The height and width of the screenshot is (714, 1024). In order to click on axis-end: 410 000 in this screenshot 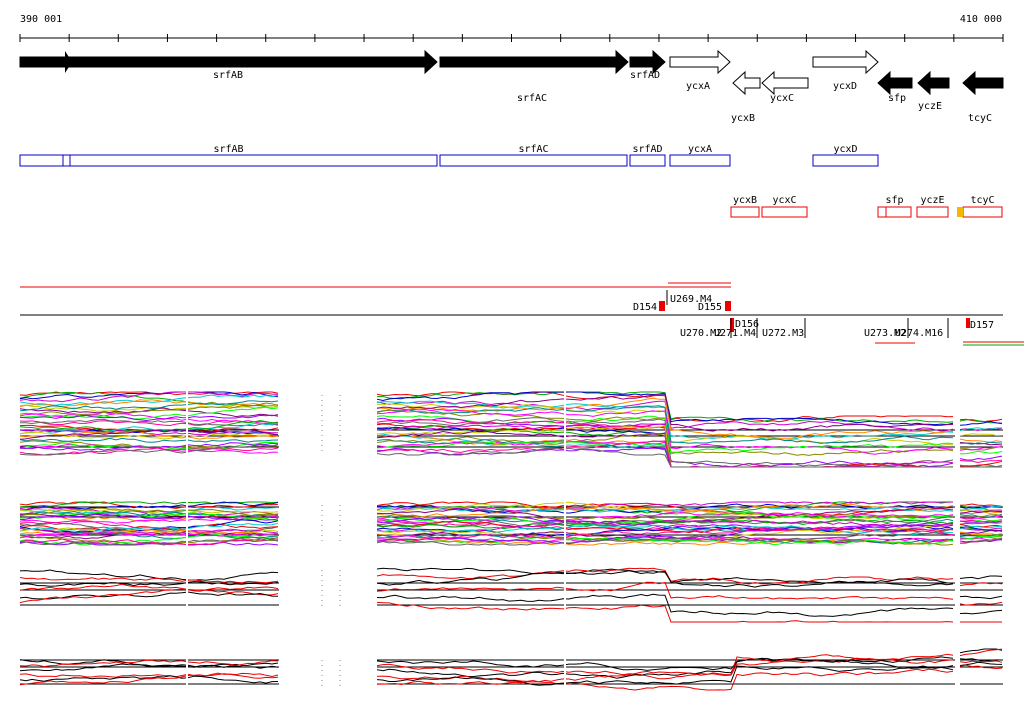, I will do `click(981, 19)`.